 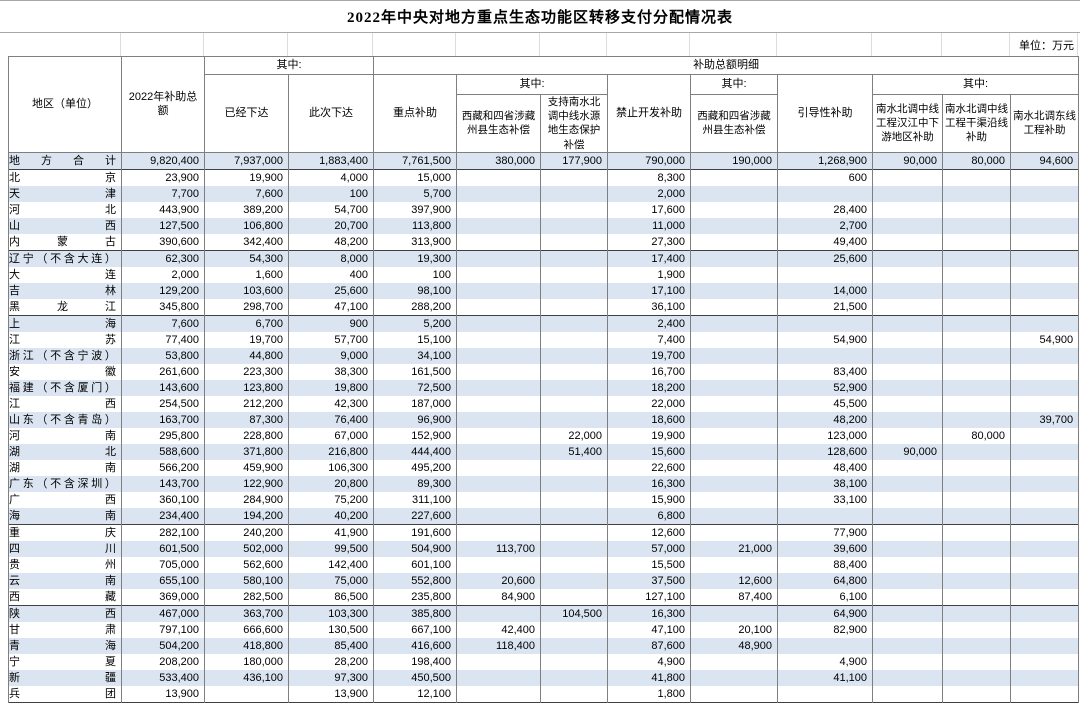 What do you see at coordinates (246, 225) in the screenshot?
I see `value-cell: 106,800` at bounding box center [246, 225].